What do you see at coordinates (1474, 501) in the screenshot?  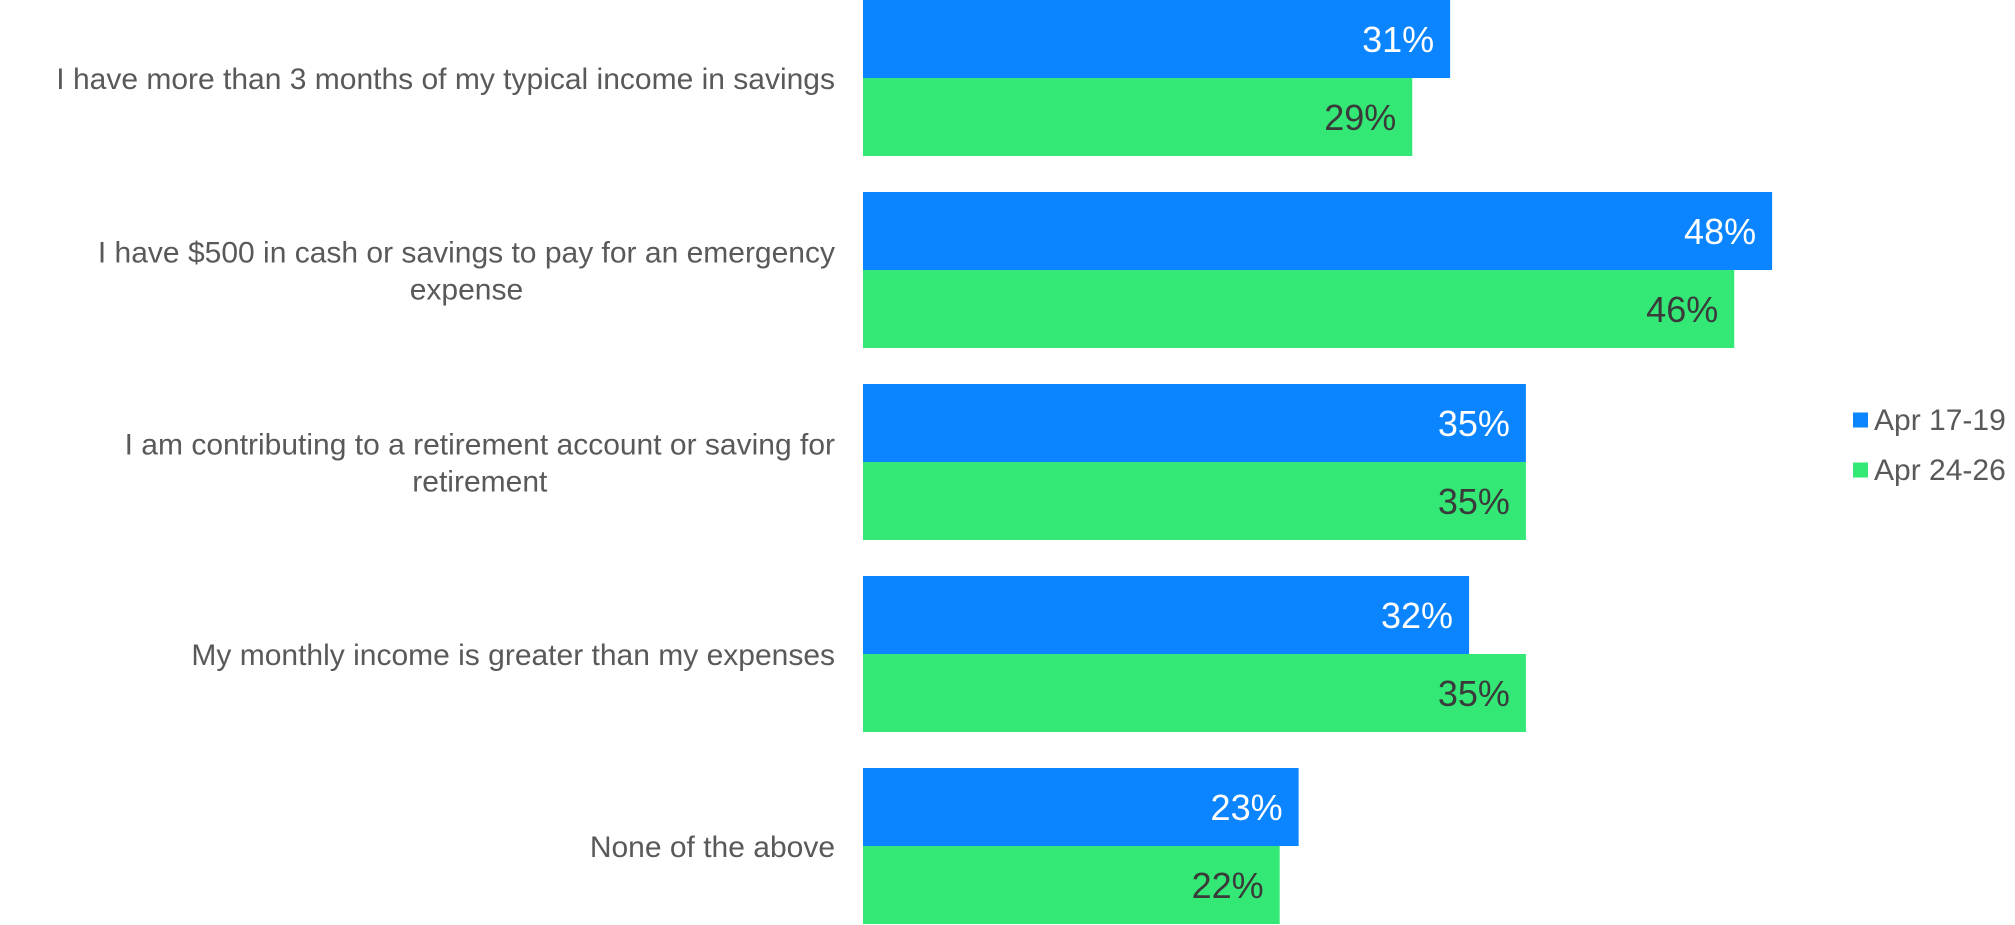 I see `data-label-2-3: 35%` at bounding box center [1474, 501].